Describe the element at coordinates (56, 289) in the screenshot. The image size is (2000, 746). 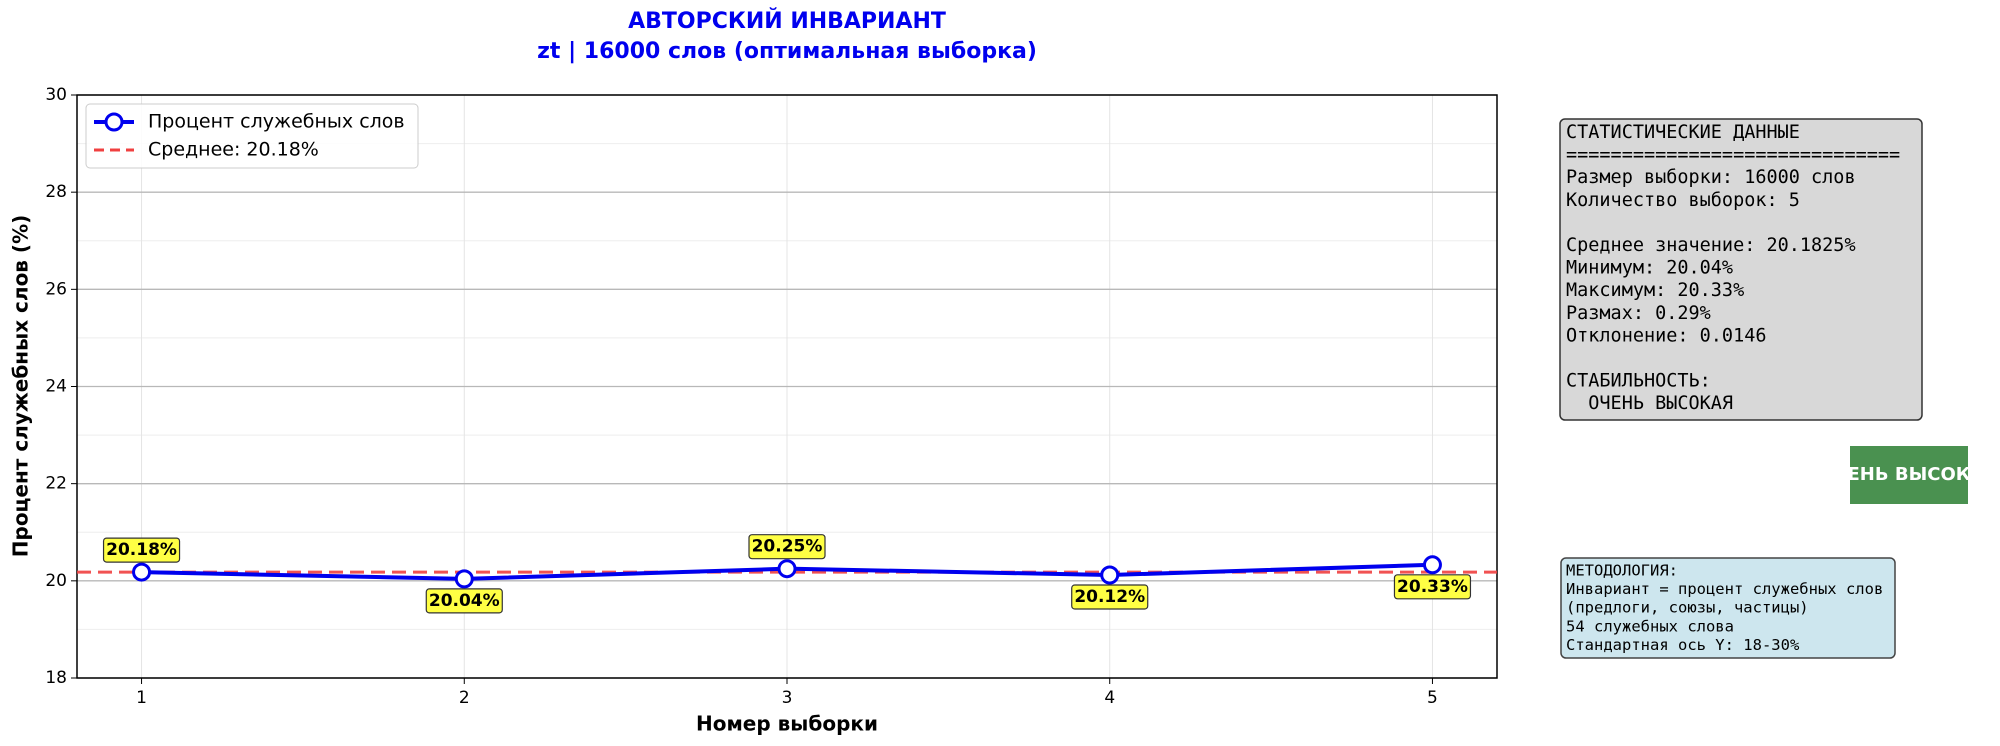
I see `y-tick-label: 26` at that location.